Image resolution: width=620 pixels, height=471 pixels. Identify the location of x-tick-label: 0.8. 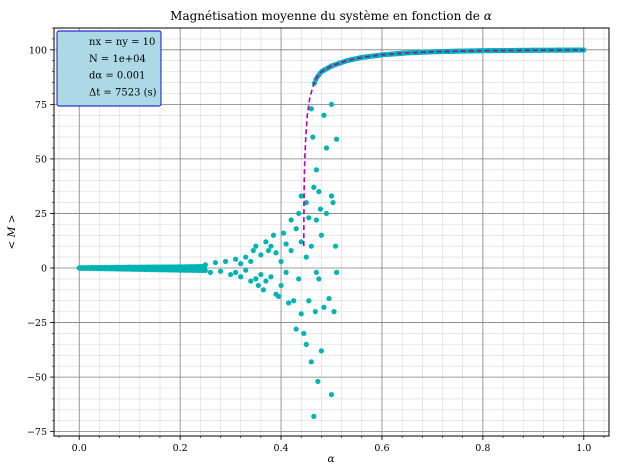
(482, 448).